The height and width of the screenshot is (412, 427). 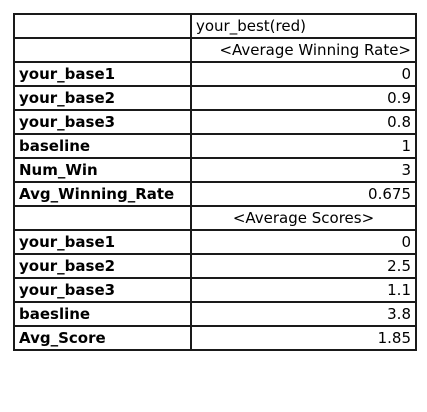 I want to click on table-row: your_base3 1.1, so click(x=215, y=290).